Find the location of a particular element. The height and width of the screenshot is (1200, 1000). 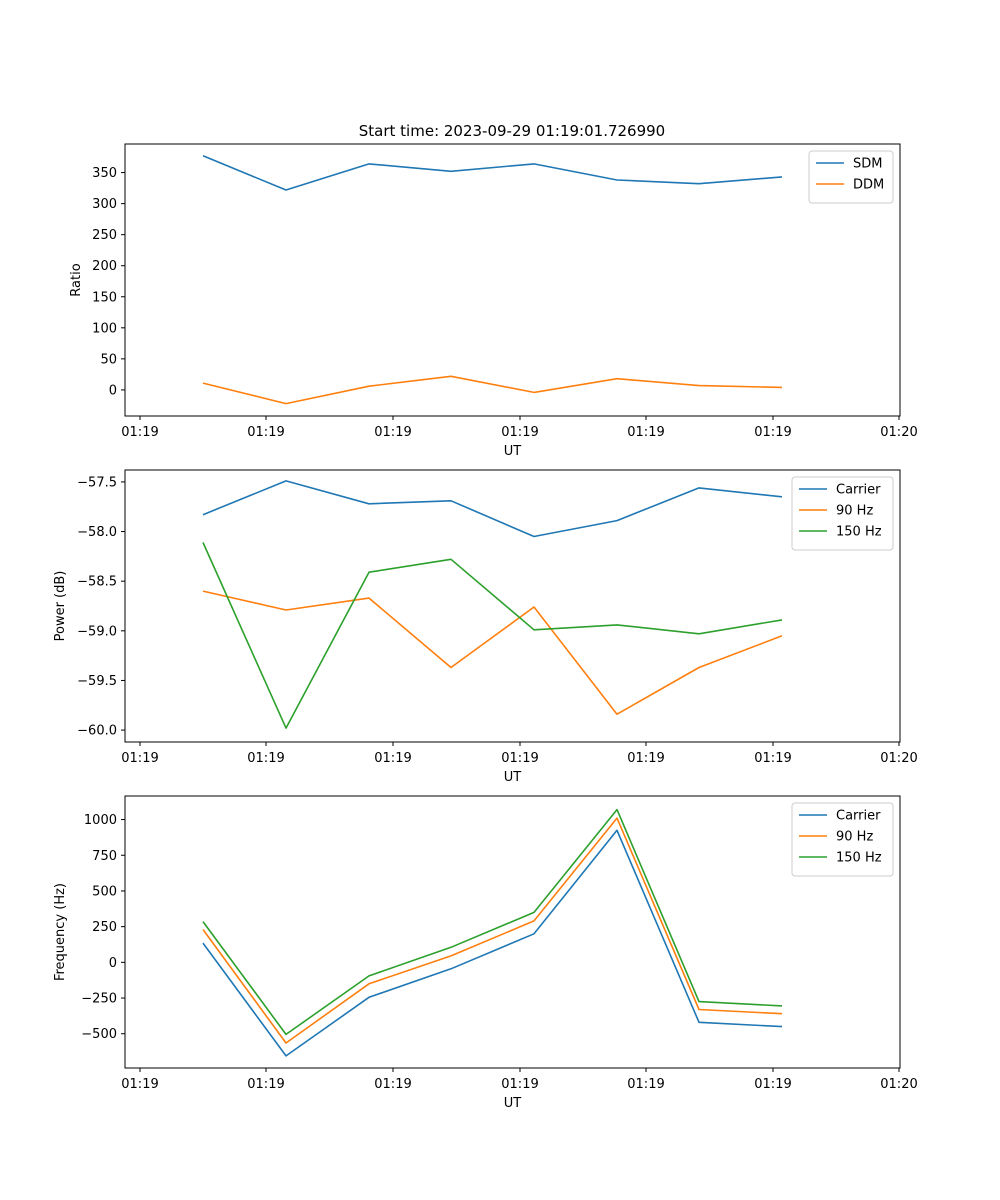

y-tick-label: −59.5 is located at coordinates (97, 681).